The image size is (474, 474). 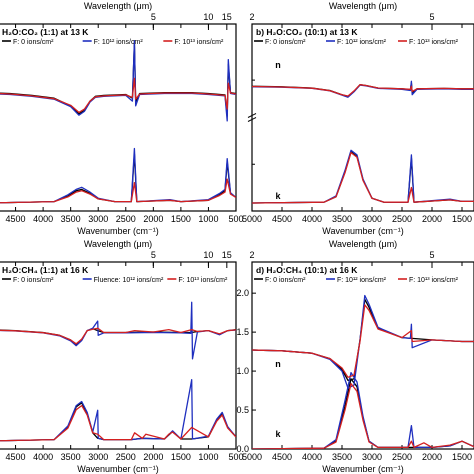 I want to click on panel-title: b) H₂O:CO₂ (10:1) at 13 K, so click(x=307, y=32).